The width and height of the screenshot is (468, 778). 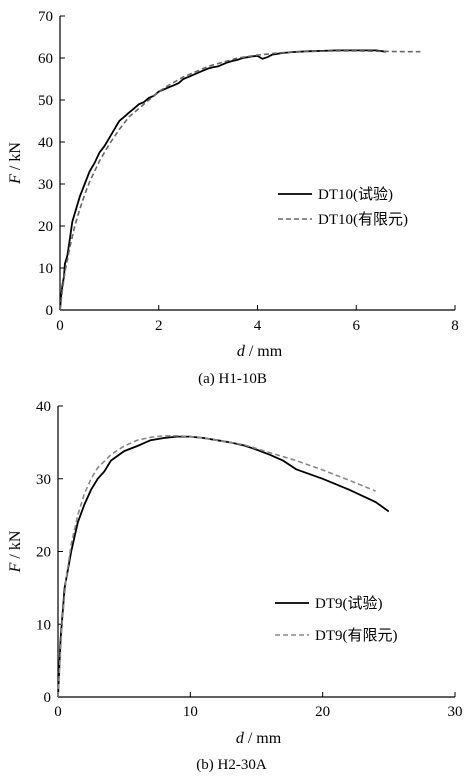 I want to click on x-tick-label: 8, so click(x=455, y=326).